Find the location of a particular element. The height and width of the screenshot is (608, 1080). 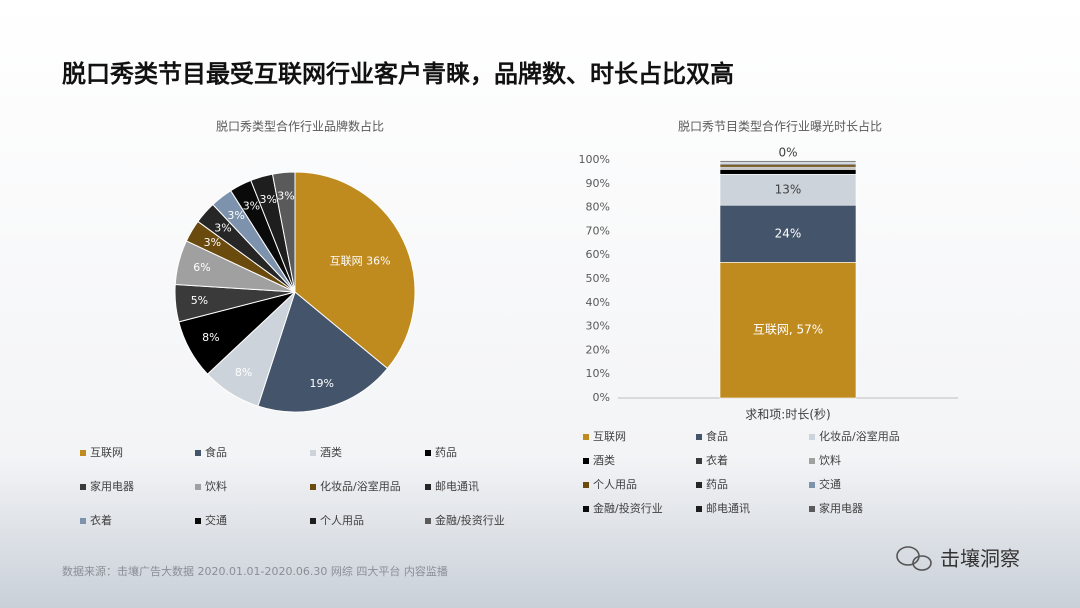

y-tick-label: 70% is located at coordinates (598, 230).